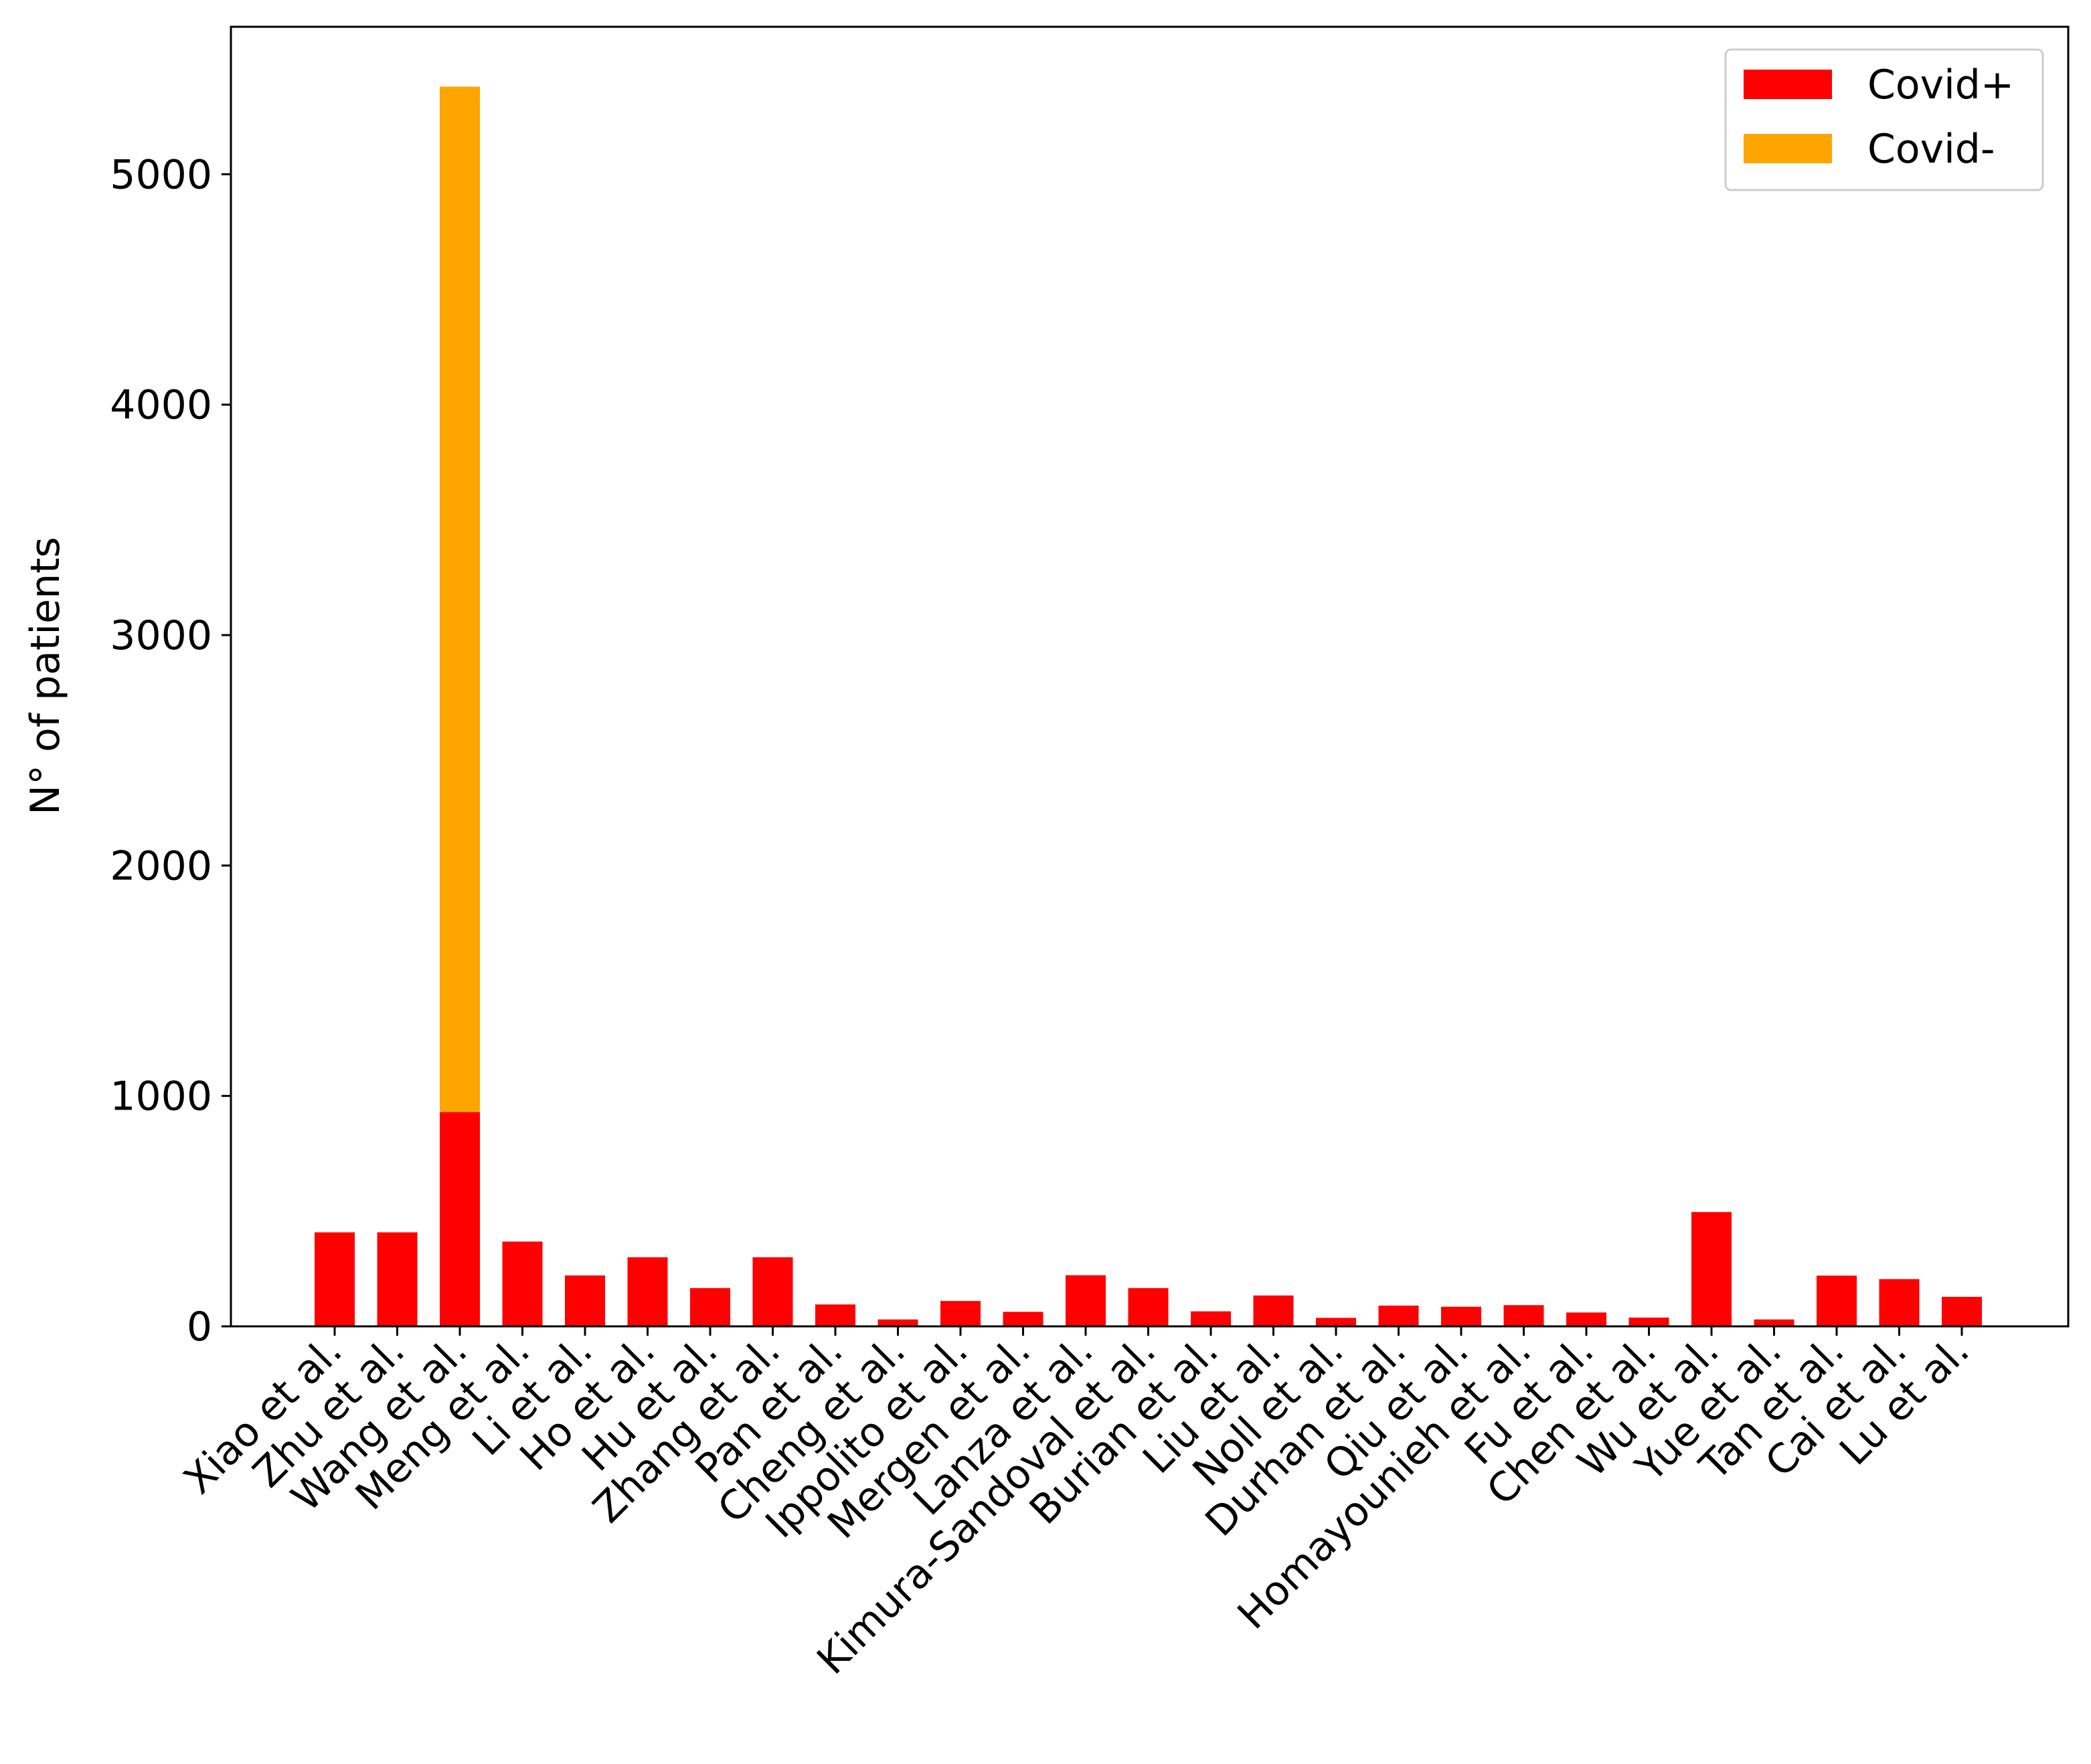  I want to click on y-axis: 0 1000 2000 3000 4000 5000, so click(170, 750).